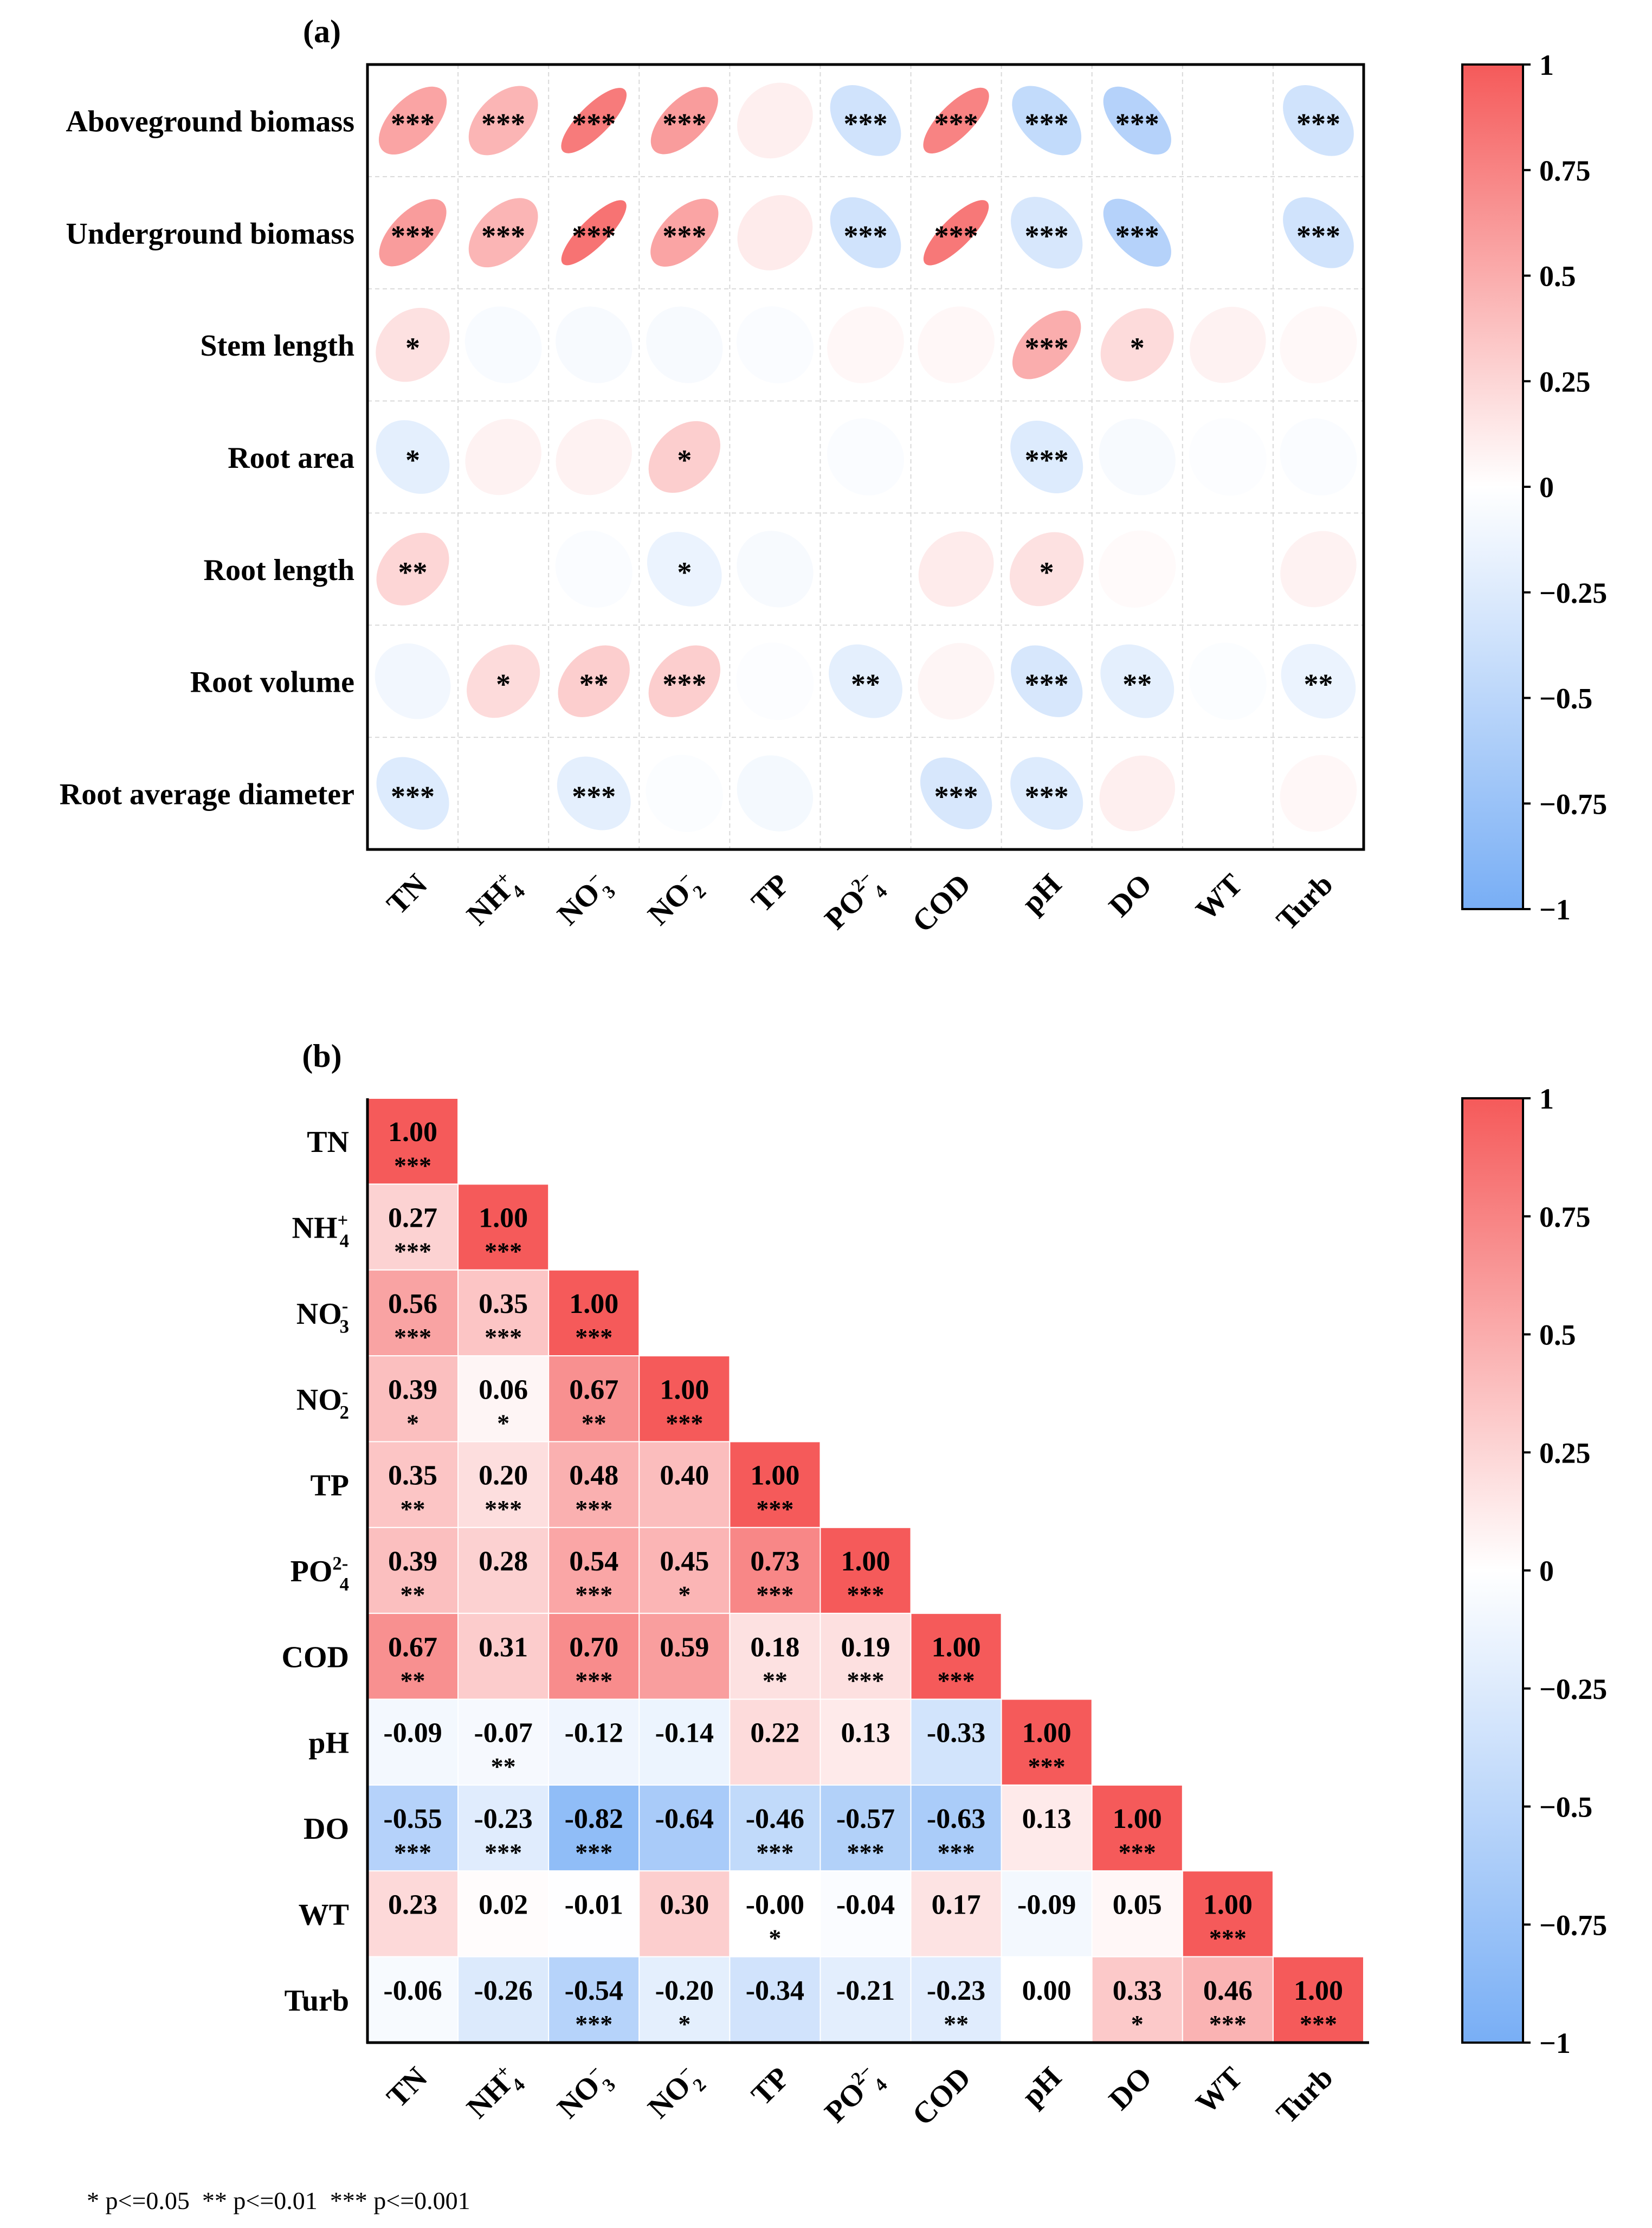 The height and width of the screenshot is (2228, 1652). Describe the element at coordinates (1042, 893) in the screenshot. I see `column-label: pH` at that location.